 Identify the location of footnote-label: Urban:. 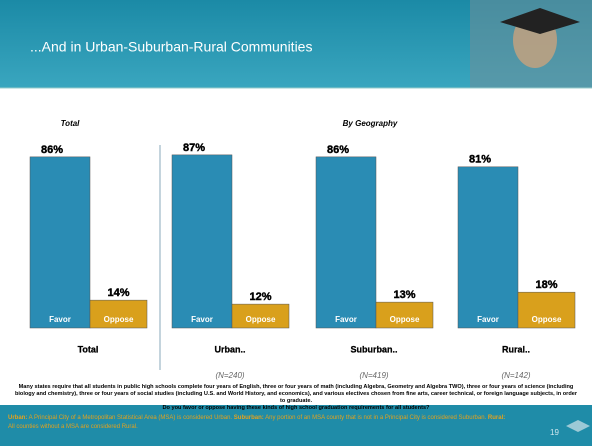
(18, 418).